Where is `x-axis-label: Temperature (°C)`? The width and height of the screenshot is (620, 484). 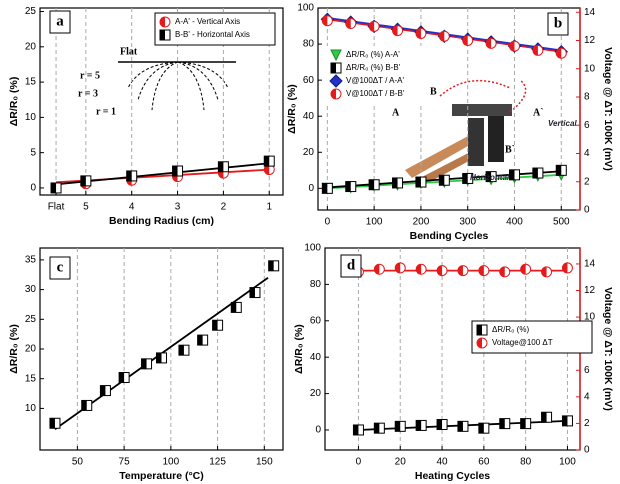 x-axis-label: Temperature (°C) is located at coordinates (161, 476).